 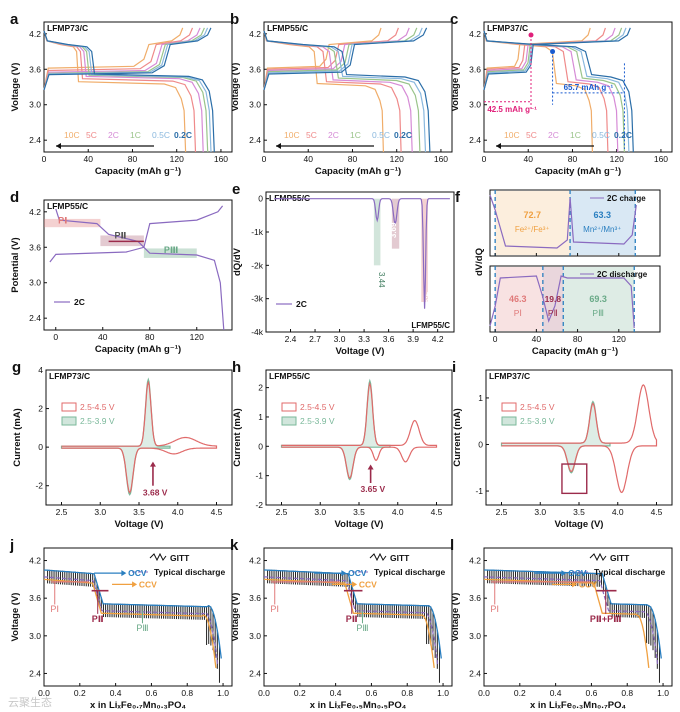 What do you see at coordinates (311, 135) in the screenshot?
I see `rate-legend-label: 5C` at bounding box center [311, 135].